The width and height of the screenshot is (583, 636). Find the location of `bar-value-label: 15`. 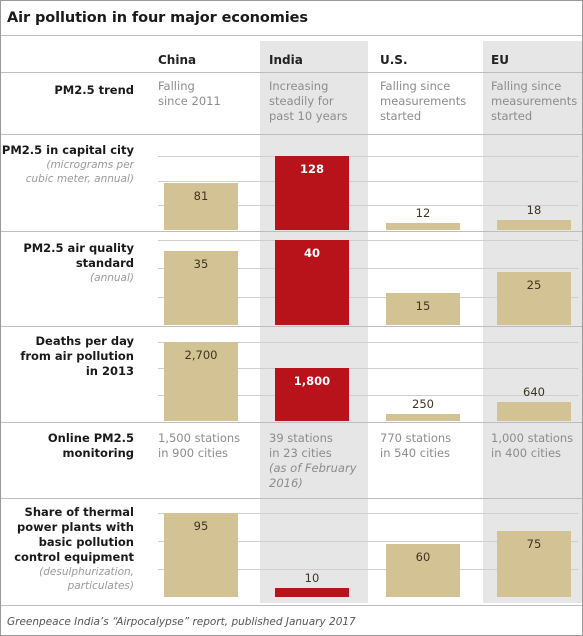

bar-value-label: 15 is located at coordinates (423, 306).